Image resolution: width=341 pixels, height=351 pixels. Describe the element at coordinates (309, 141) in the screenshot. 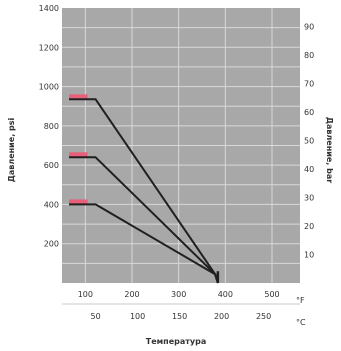

I see `y-right-tick-label: 50` at that location.